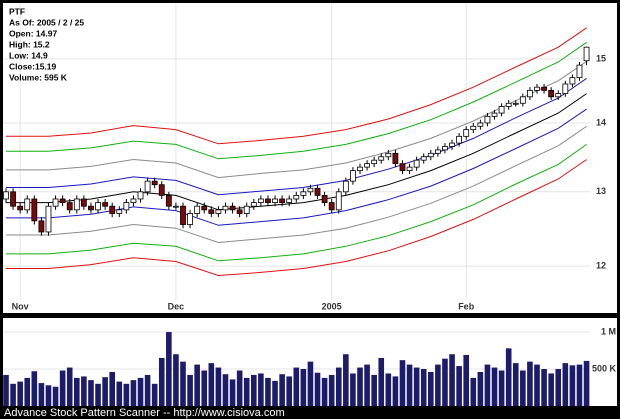 This screenshot has height=419, width=620. Describe the element at coordinates (20, 306) in the screenshot. I see `x-tick-label: Nov` at that location.